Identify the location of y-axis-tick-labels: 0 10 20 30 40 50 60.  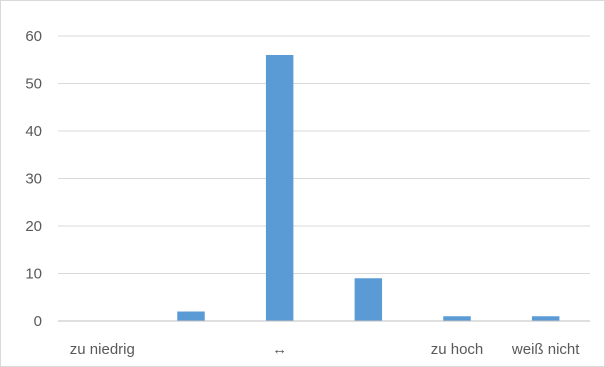
(33, 179).